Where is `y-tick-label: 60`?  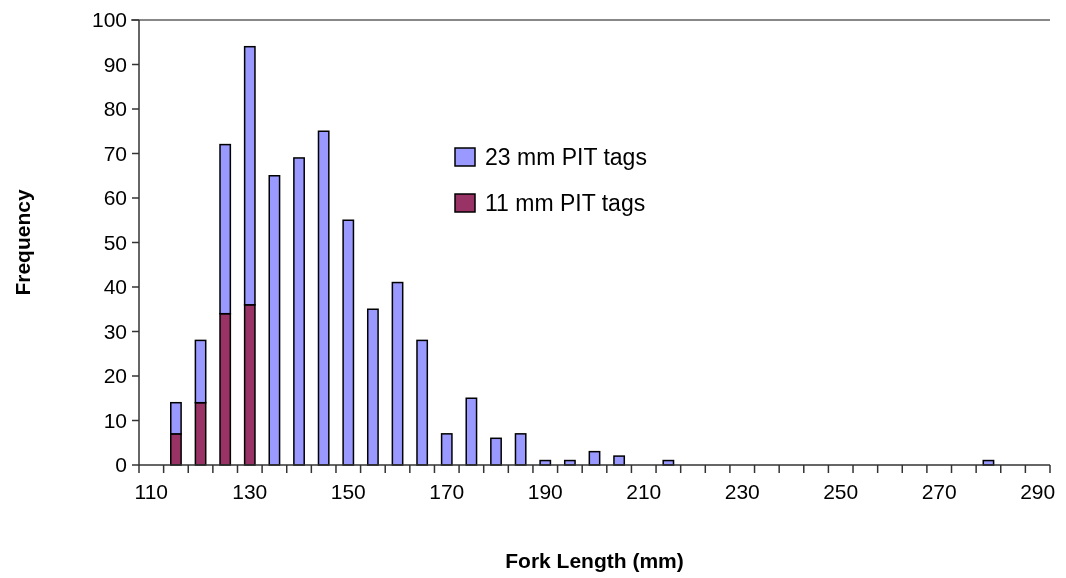 y-tick-label: 60 is located at coordinates (115, 198).